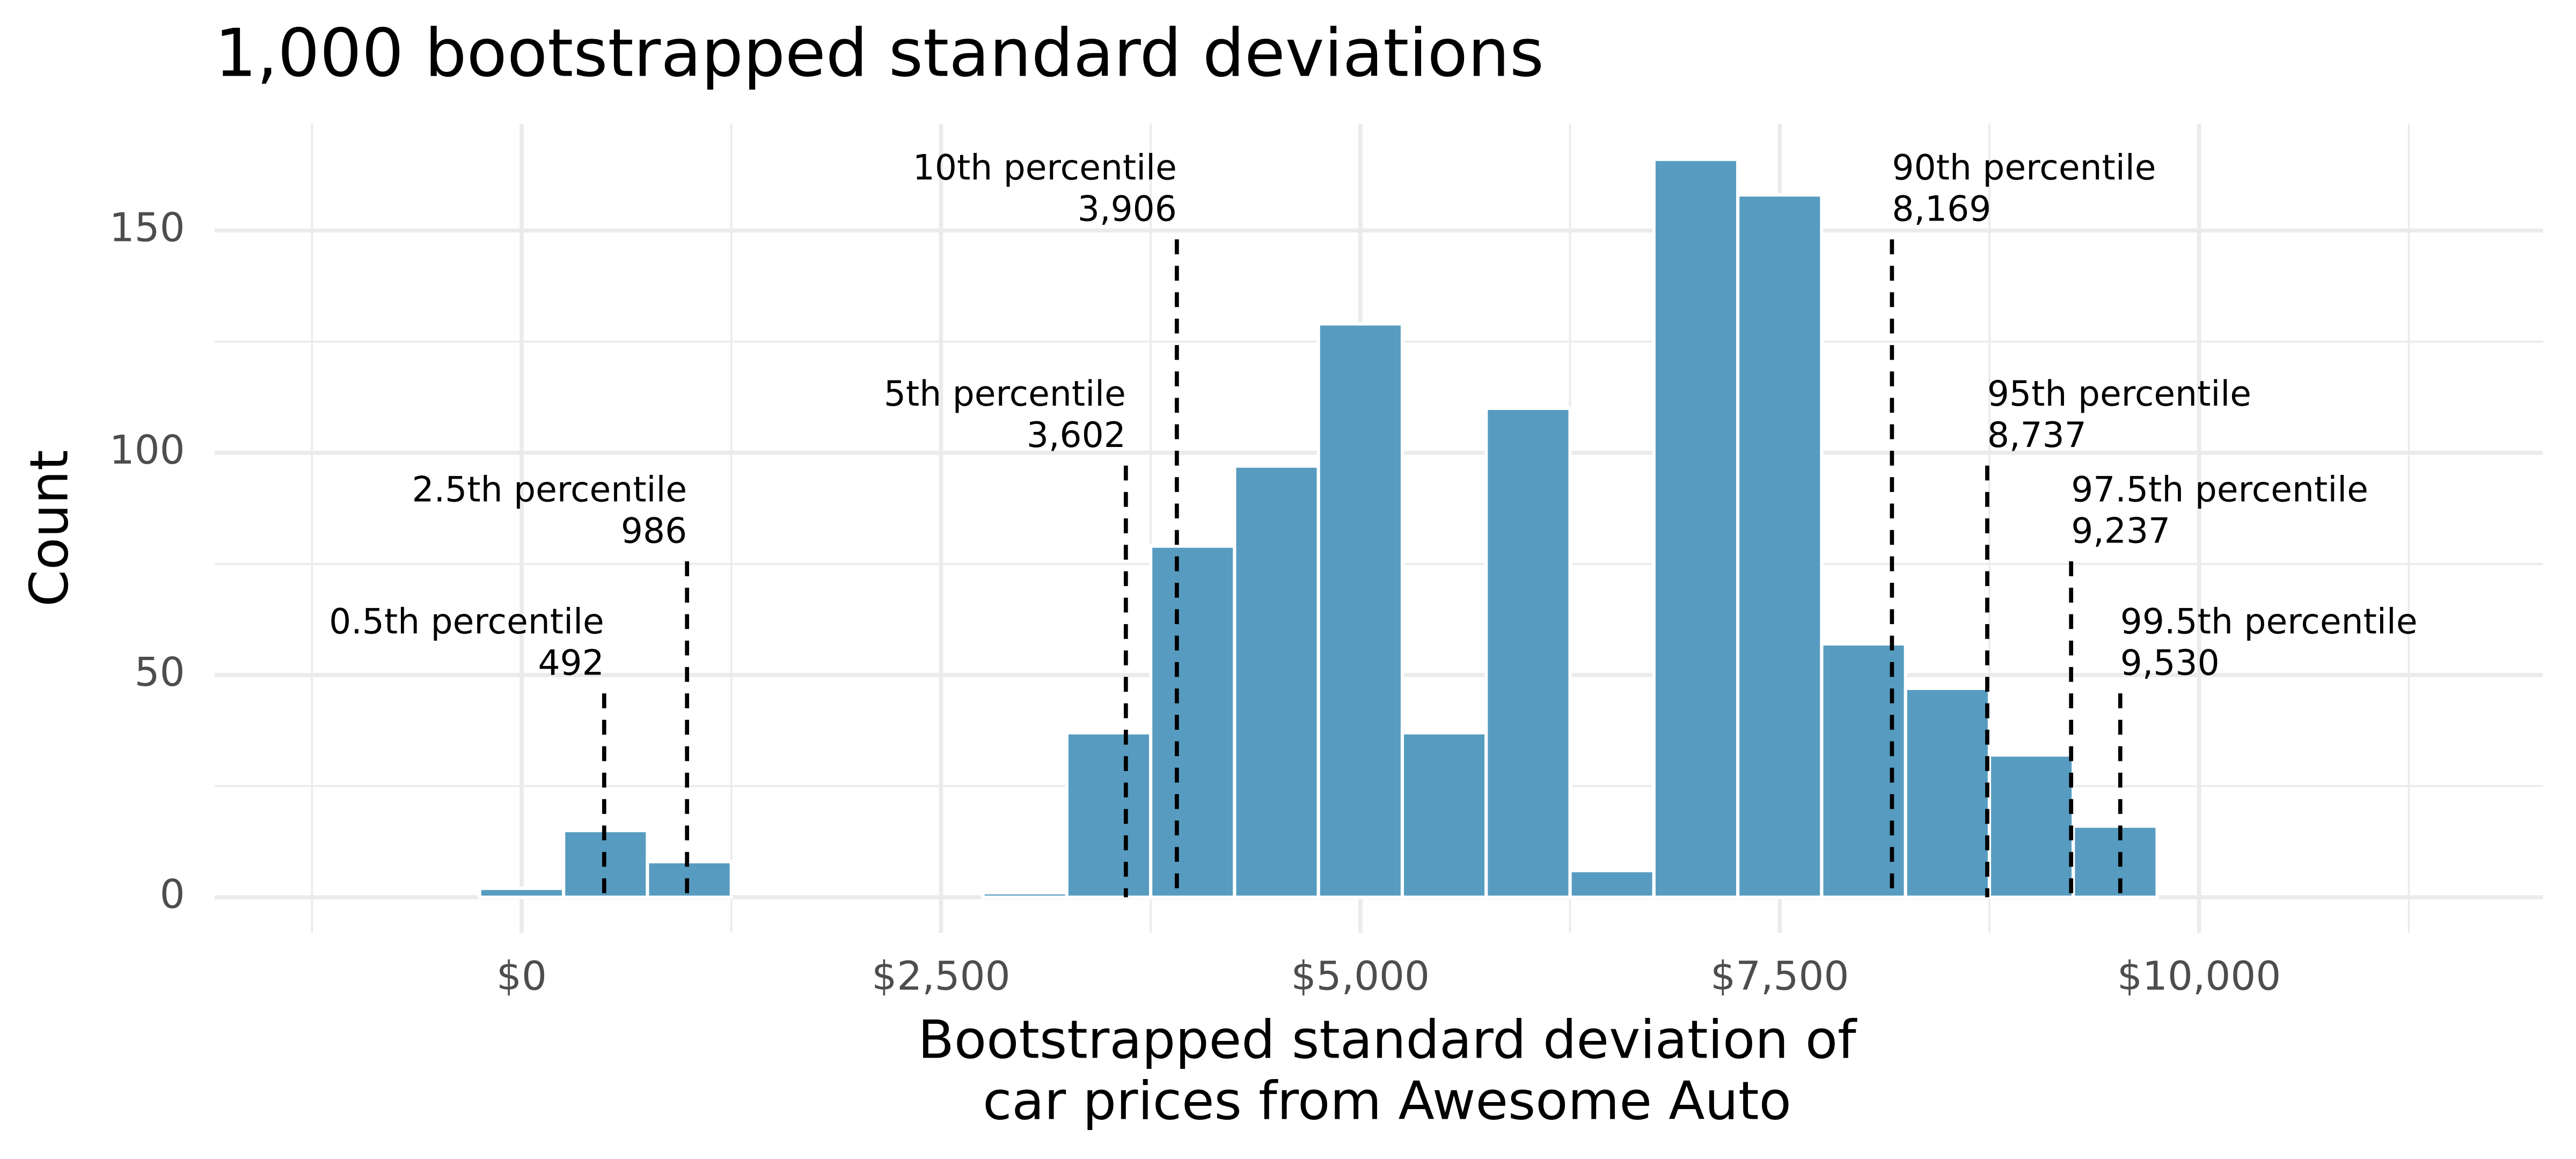  What do you see at coordinates (571, 663) in the screenshot?
I see `annotation-value: 492` at bounding box center [571, 663].